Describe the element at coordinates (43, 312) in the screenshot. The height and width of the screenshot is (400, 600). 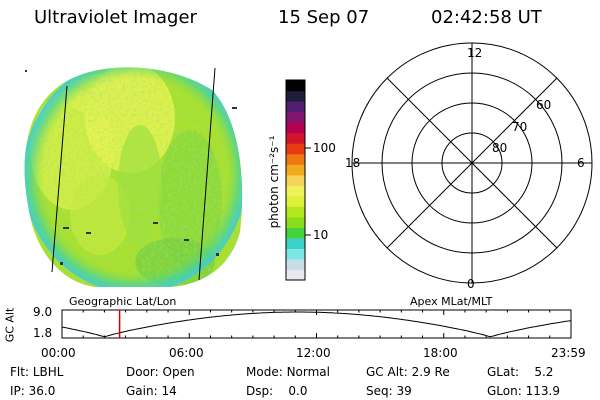
I see `altitude-tick-max: 9.0` at that location.